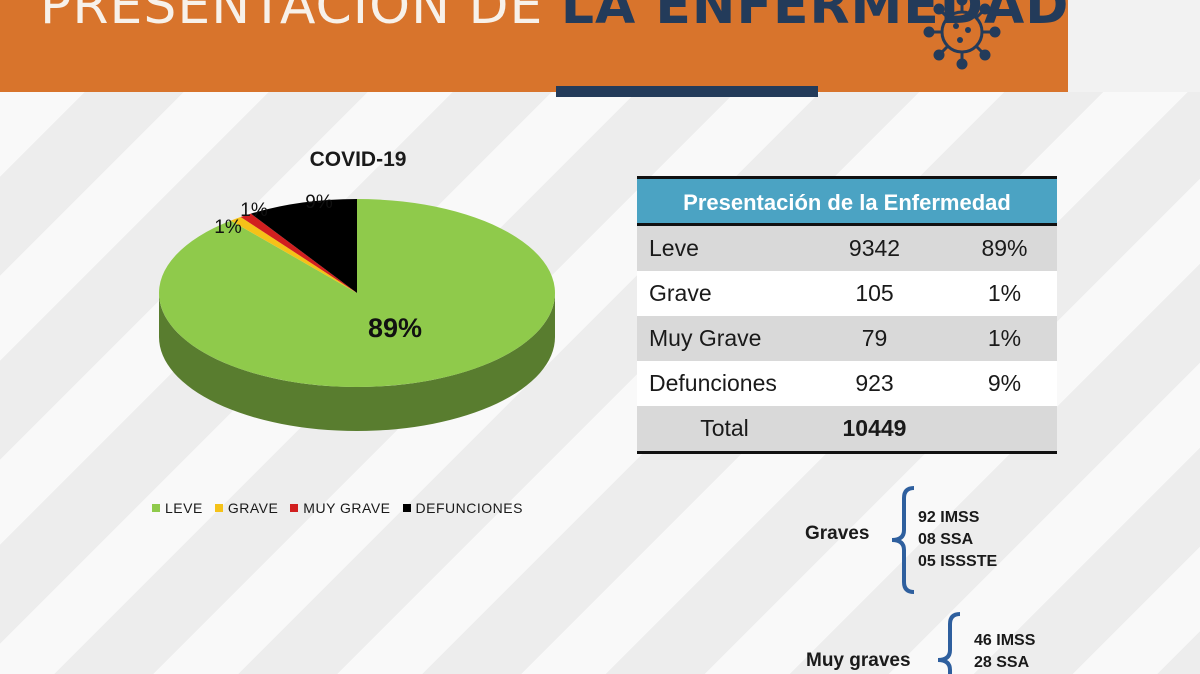 Image resolution: width=1200 pixels, height=674 pixels. Describe the element at coordinates (949, 517) in the screenshot. I see `graves-item: 92 IMSS` at that location.